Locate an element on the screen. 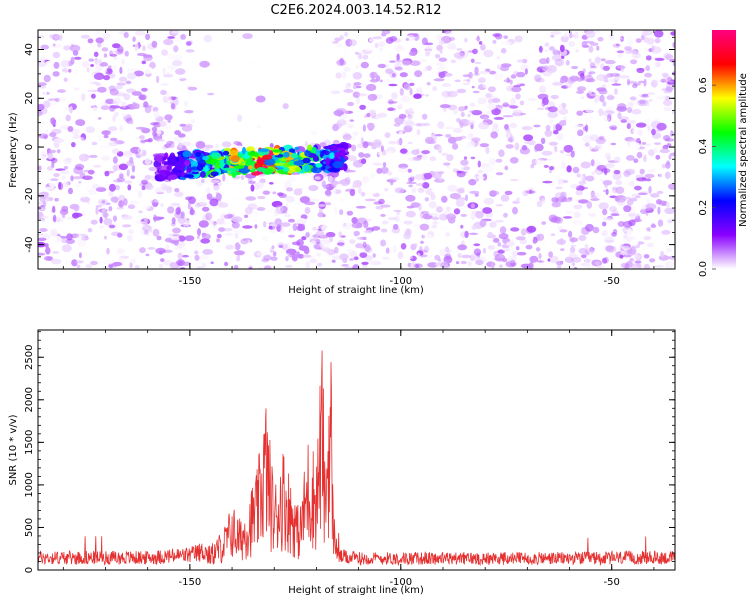 This screenshot has height=600, width=750. heatmap-x-axis-label: Height of straight line (km) is located at coordinates (356, 290).